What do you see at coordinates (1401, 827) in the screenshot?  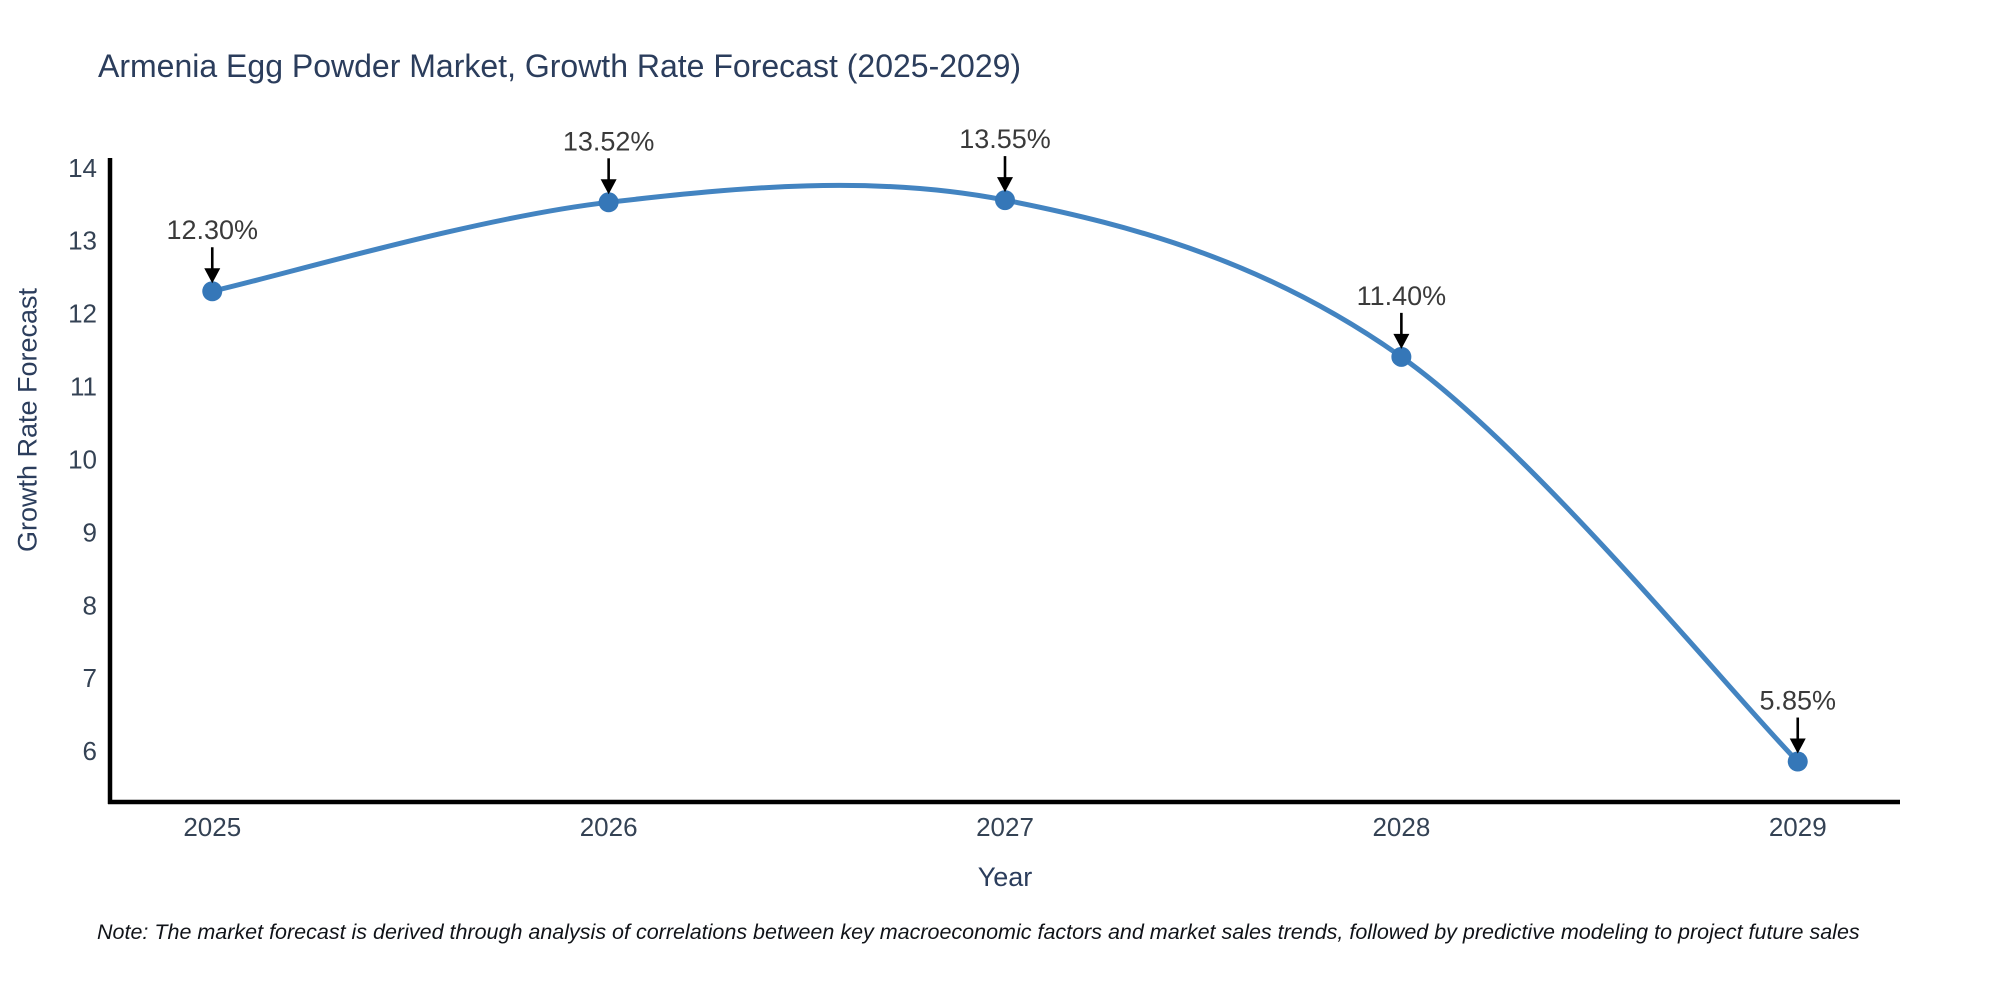 I see `x-tick-label: 2028` at bounding box center [1401, 827].